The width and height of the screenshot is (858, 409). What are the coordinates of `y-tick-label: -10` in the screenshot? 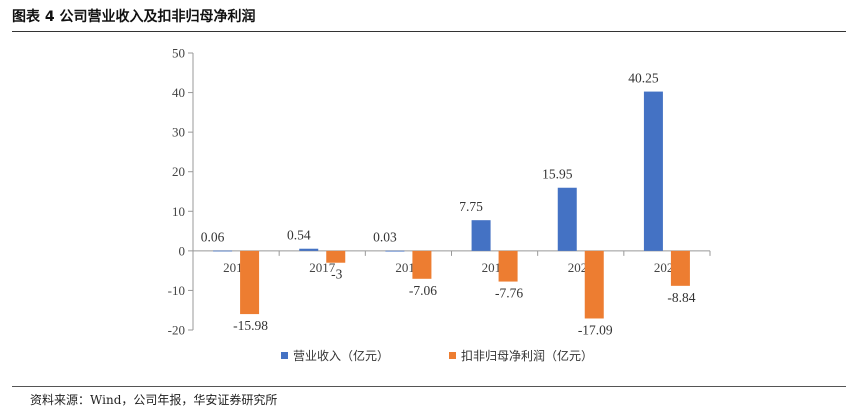 It's located at (176, 290).